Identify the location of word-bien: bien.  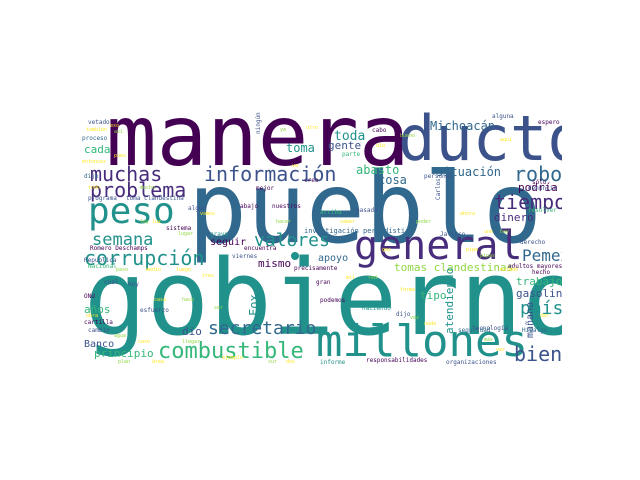
(538, 354).